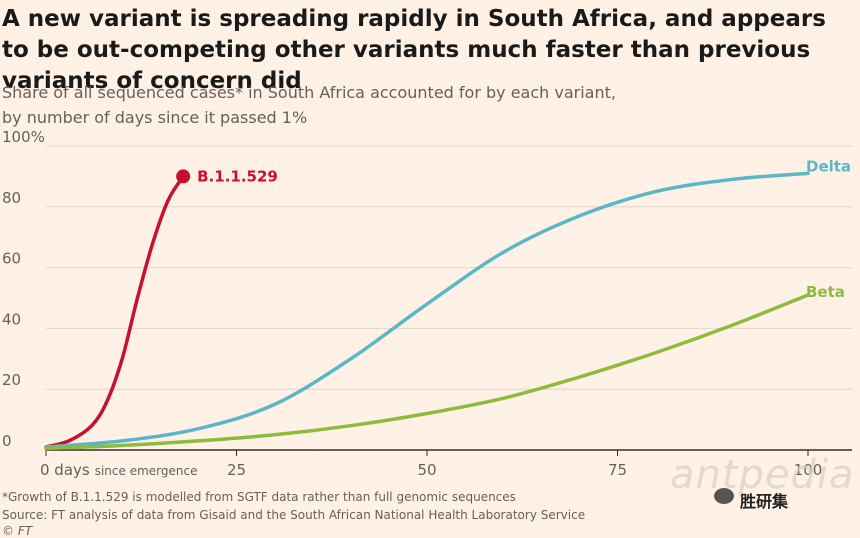 This screenshot has height=538, width=860. Describe the element at coordinates (762, 475) in the screenshot. I see `watermark: antpedia` at that location.